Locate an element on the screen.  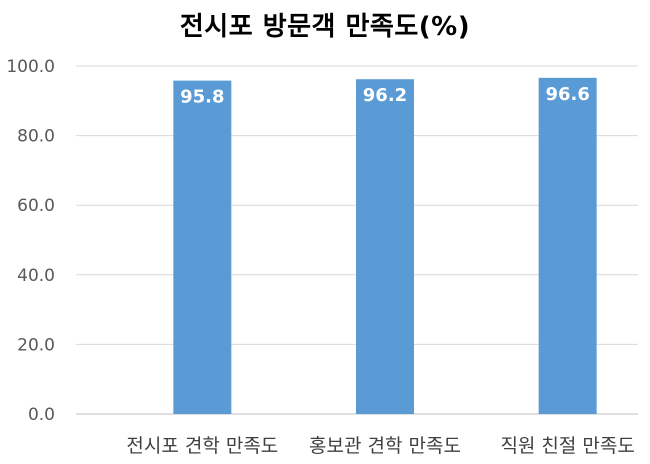
y-tick-label: 100.0 is located at coordinates (30, 67).